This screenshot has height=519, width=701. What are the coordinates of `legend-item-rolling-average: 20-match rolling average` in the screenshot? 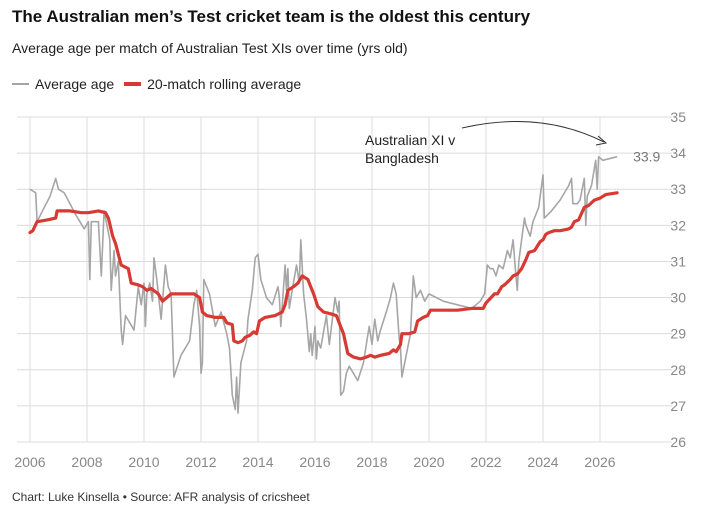 It's located at (212, 84).